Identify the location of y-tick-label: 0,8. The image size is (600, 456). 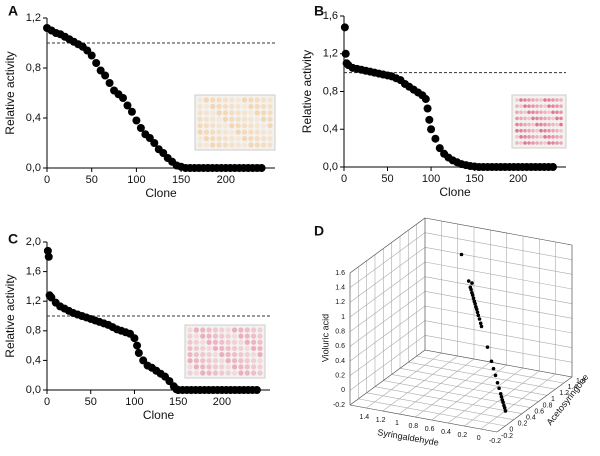
(330, 91).